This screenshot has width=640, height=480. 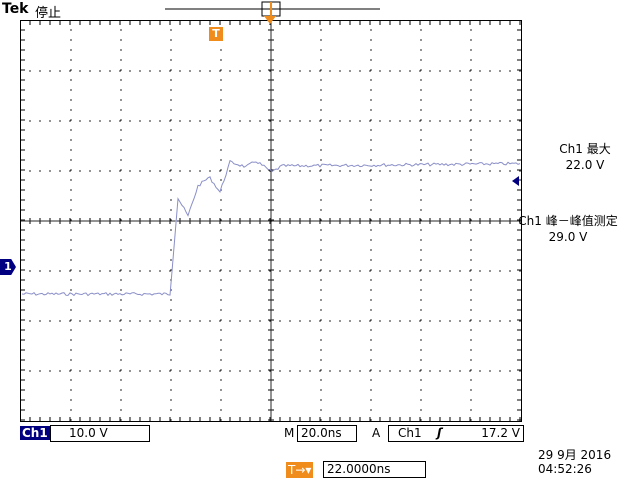 I want to click on measurement-value: 29.0 V, so click(x=568, y=237).